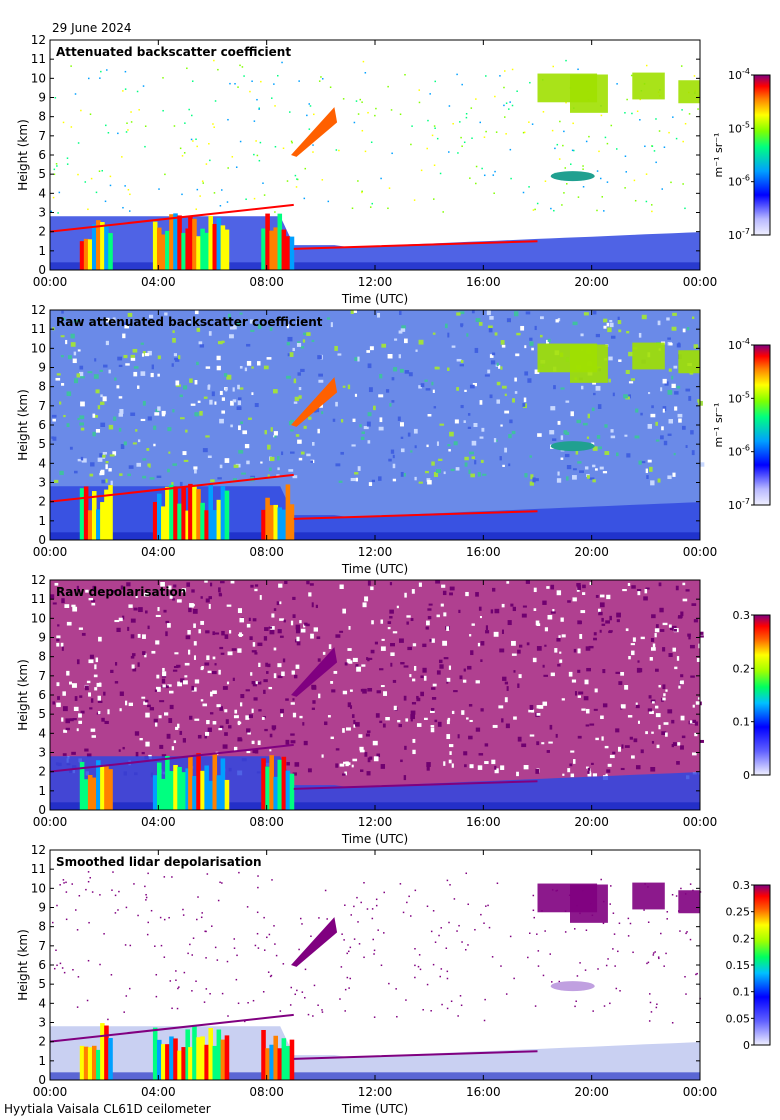 This screenshot has width=780, height=1120. Describe the element at coordinates (42, 463) in the screenshot. I see `y-tick-label: 4` at that location.